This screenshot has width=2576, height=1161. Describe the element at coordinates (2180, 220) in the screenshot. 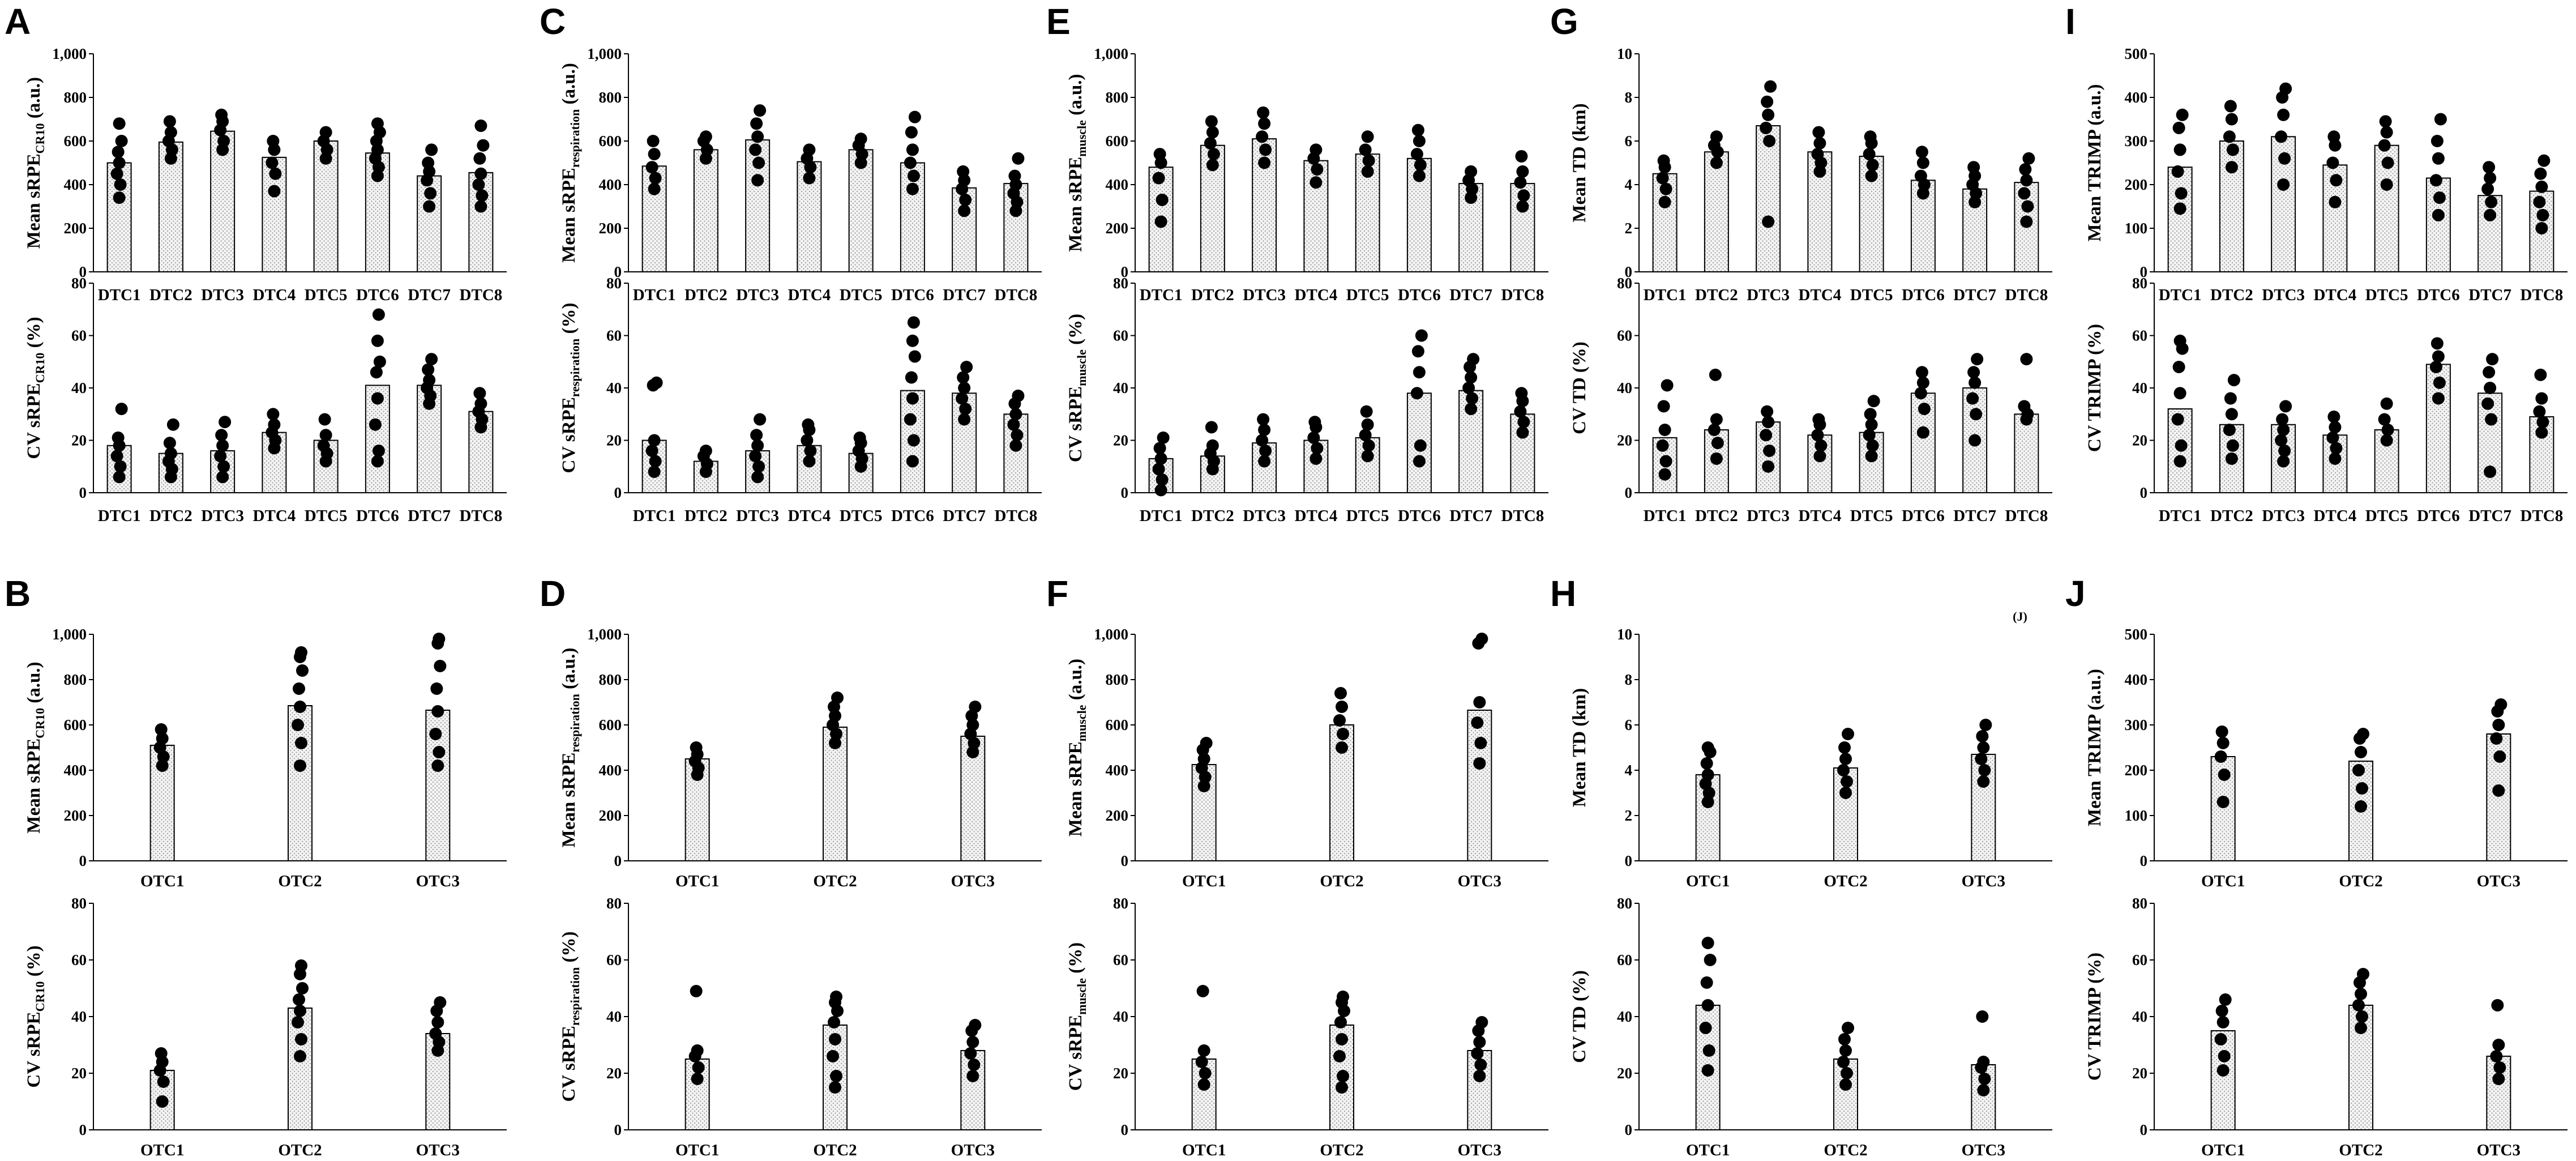

I see `bar-dtc1` at that location.